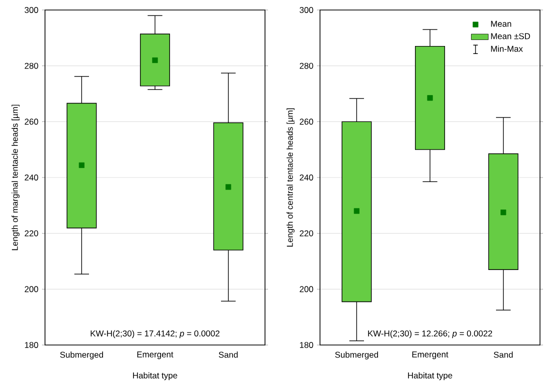 The image size is (550, 388). I want to click on y-axis-title: Length of marginal tentacle heads [µm], so click(16, 177).